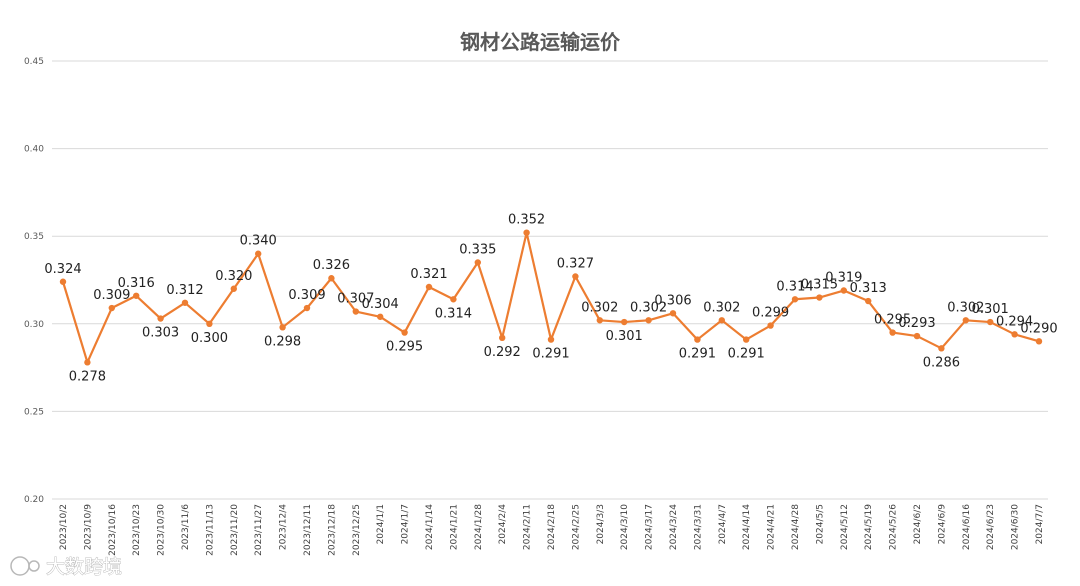 The width and height of the screenshot is (1080, 586). What do you see at coordinates (575, 263) in the screenshot?
I see `data-label: 0.327` at bounding box center [575, 263].